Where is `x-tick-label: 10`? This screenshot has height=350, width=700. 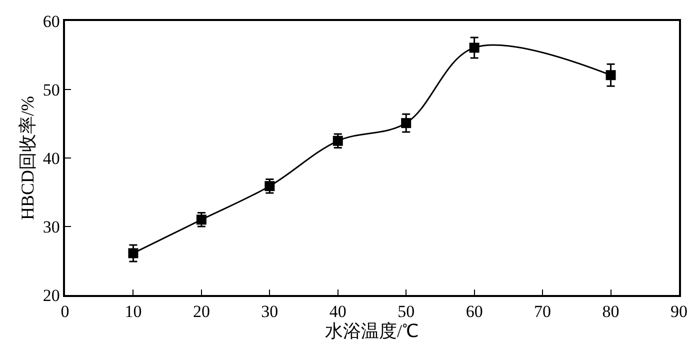
x-tick-label: 10 is located at coordinates (133, 312).